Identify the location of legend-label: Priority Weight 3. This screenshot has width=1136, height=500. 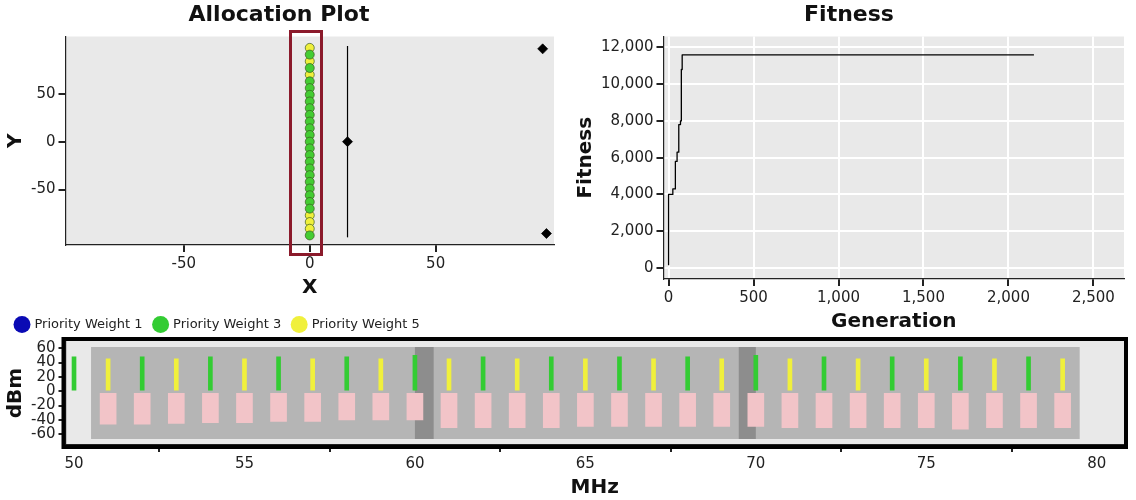
(227, 323).